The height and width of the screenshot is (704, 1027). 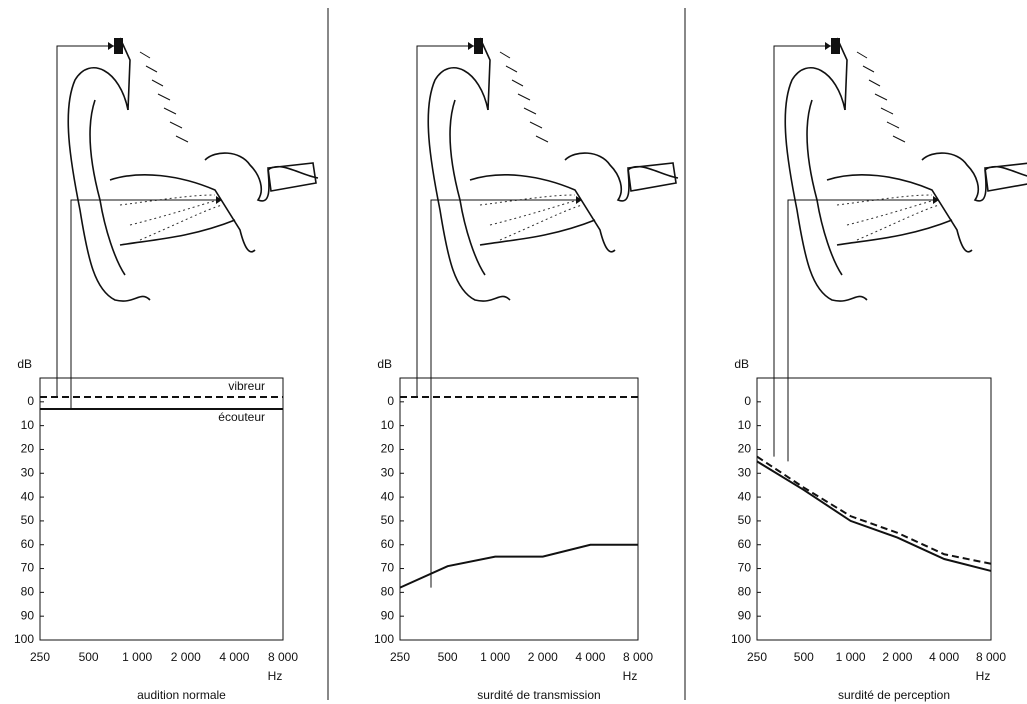 What do you see at coordinates (241, 417) in the screenshot?
I see `series-label: écouteur` at bounding box center [241, 417].